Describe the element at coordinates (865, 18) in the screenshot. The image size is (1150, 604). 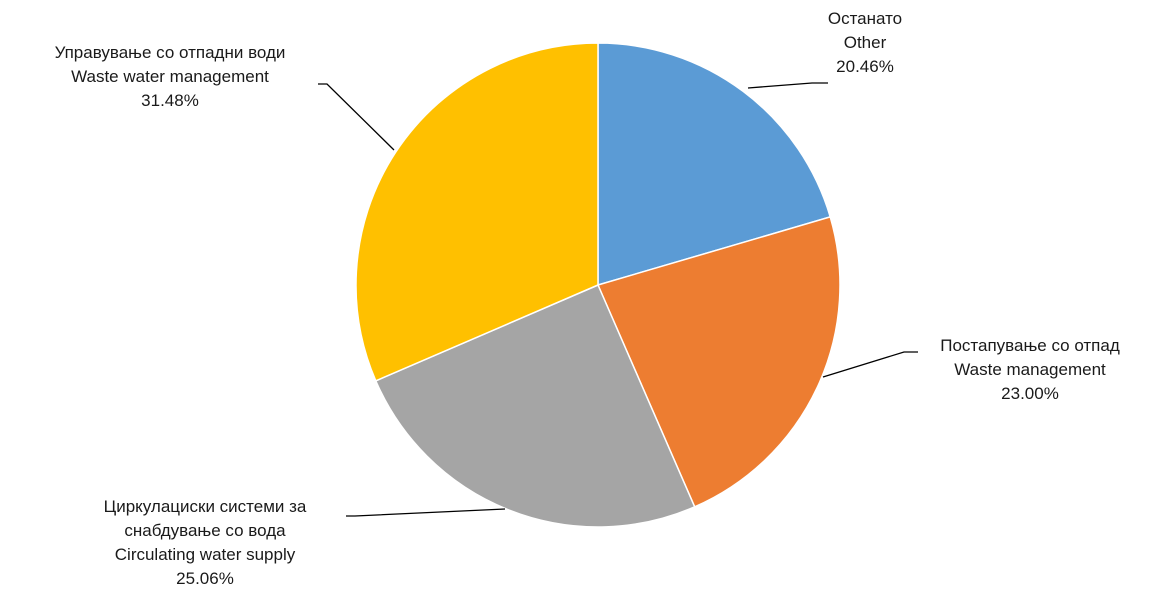
I see `slice-label-line: Останато` at that location.